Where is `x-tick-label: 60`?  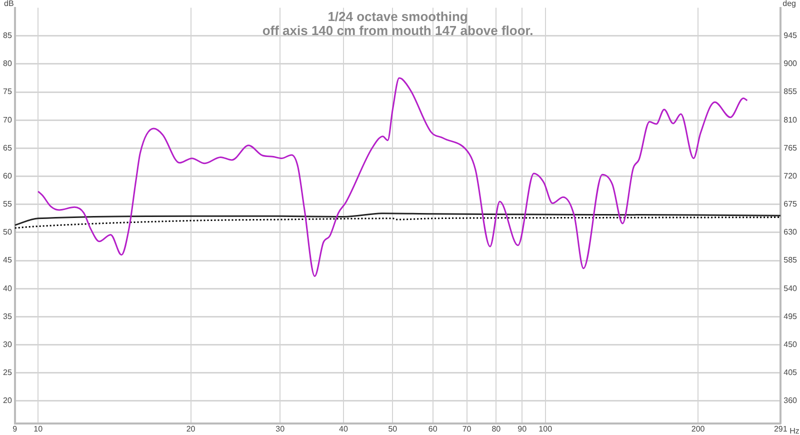
x-tick-label: 60 is located at coordinates (433, 429).